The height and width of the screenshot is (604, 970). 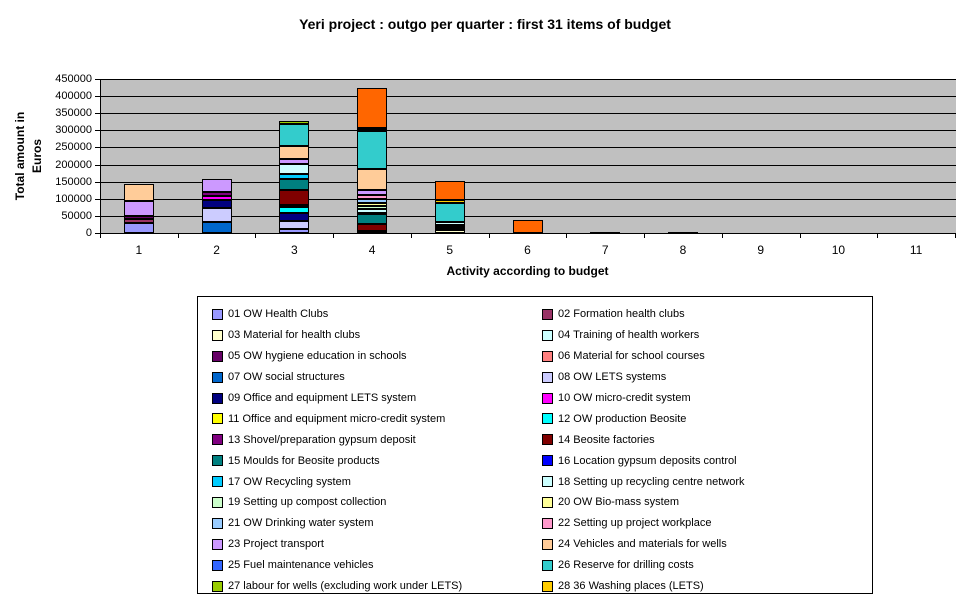 What do you see at coordinates (605, 250) in the screenshot?
I see `x-tick-label: 7` at bounding box center [605, 250].